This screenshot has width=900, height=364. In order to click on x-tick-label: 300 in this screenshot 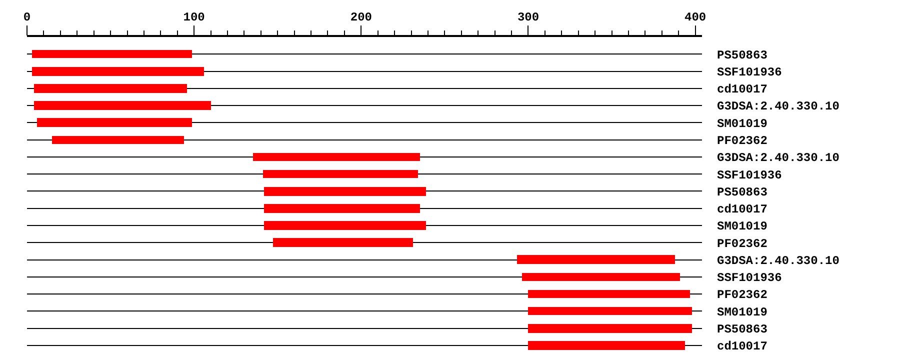, I will do `click(528, 17)`.